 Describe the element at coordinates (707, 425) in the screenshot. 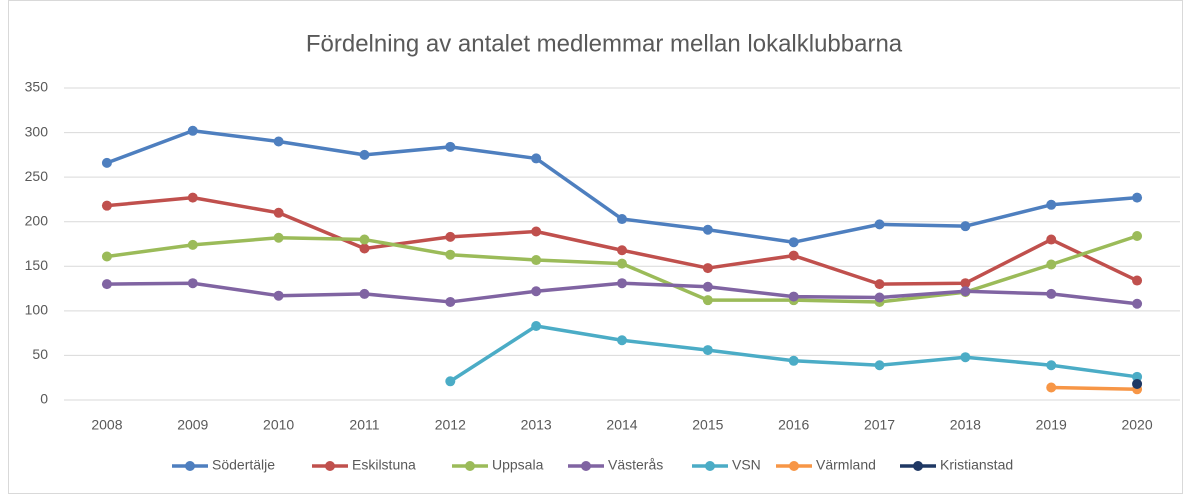

I see `x-tick-label: 2015` at that location.